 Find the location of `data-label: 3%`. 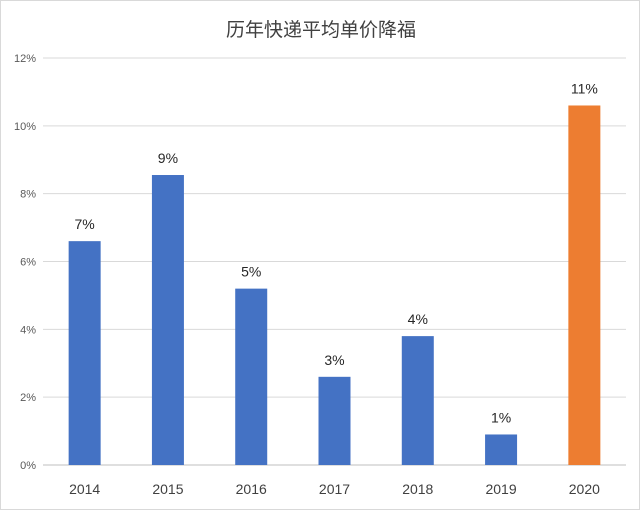

data-label: 3% is located at coordinates (334, 360).